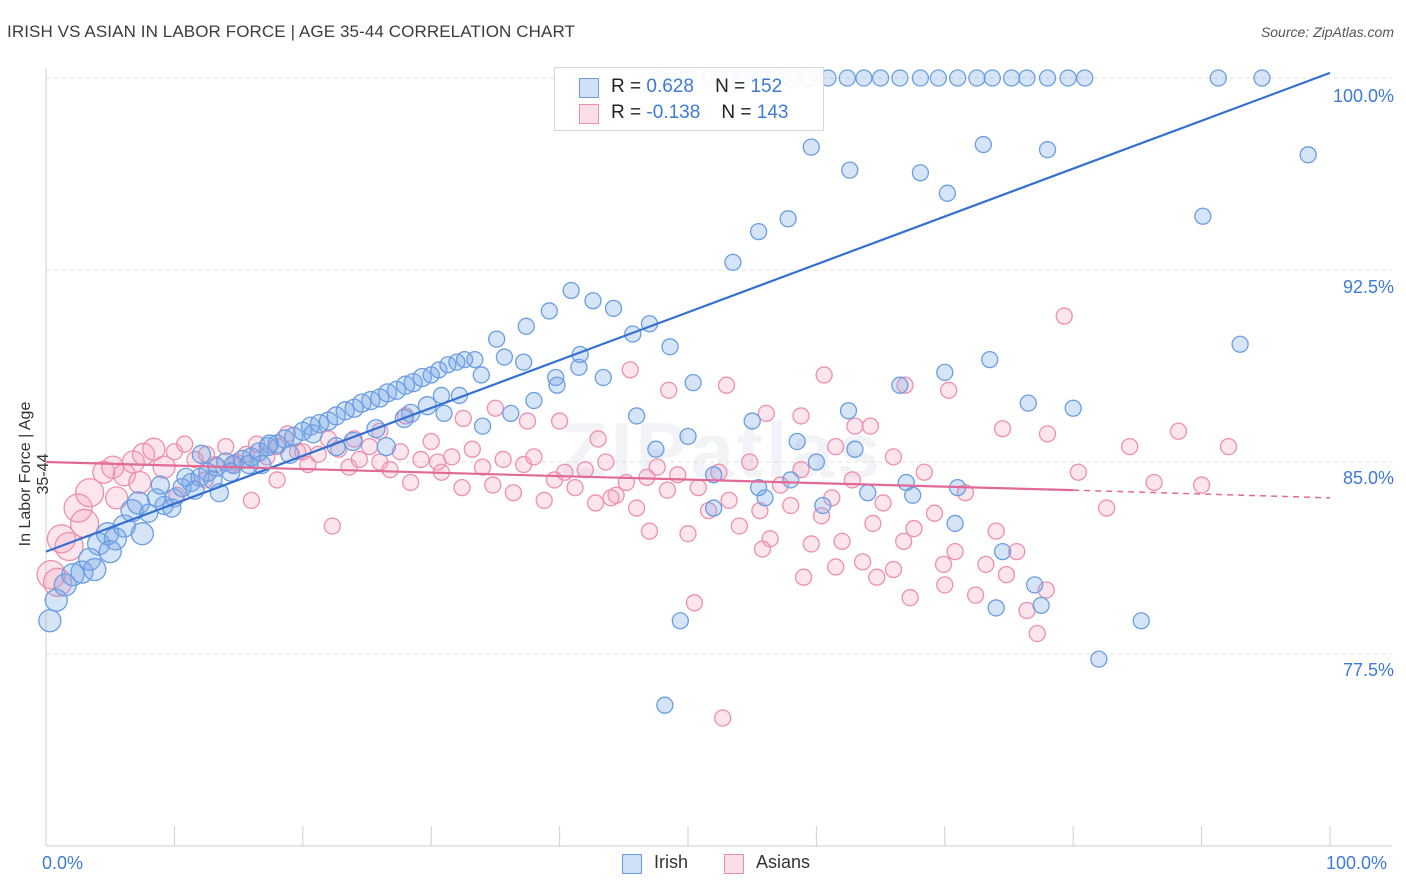 The height and width of the screenshot is (892, 1406). I want to click on irish-legend-swatch, so click(632, 864).